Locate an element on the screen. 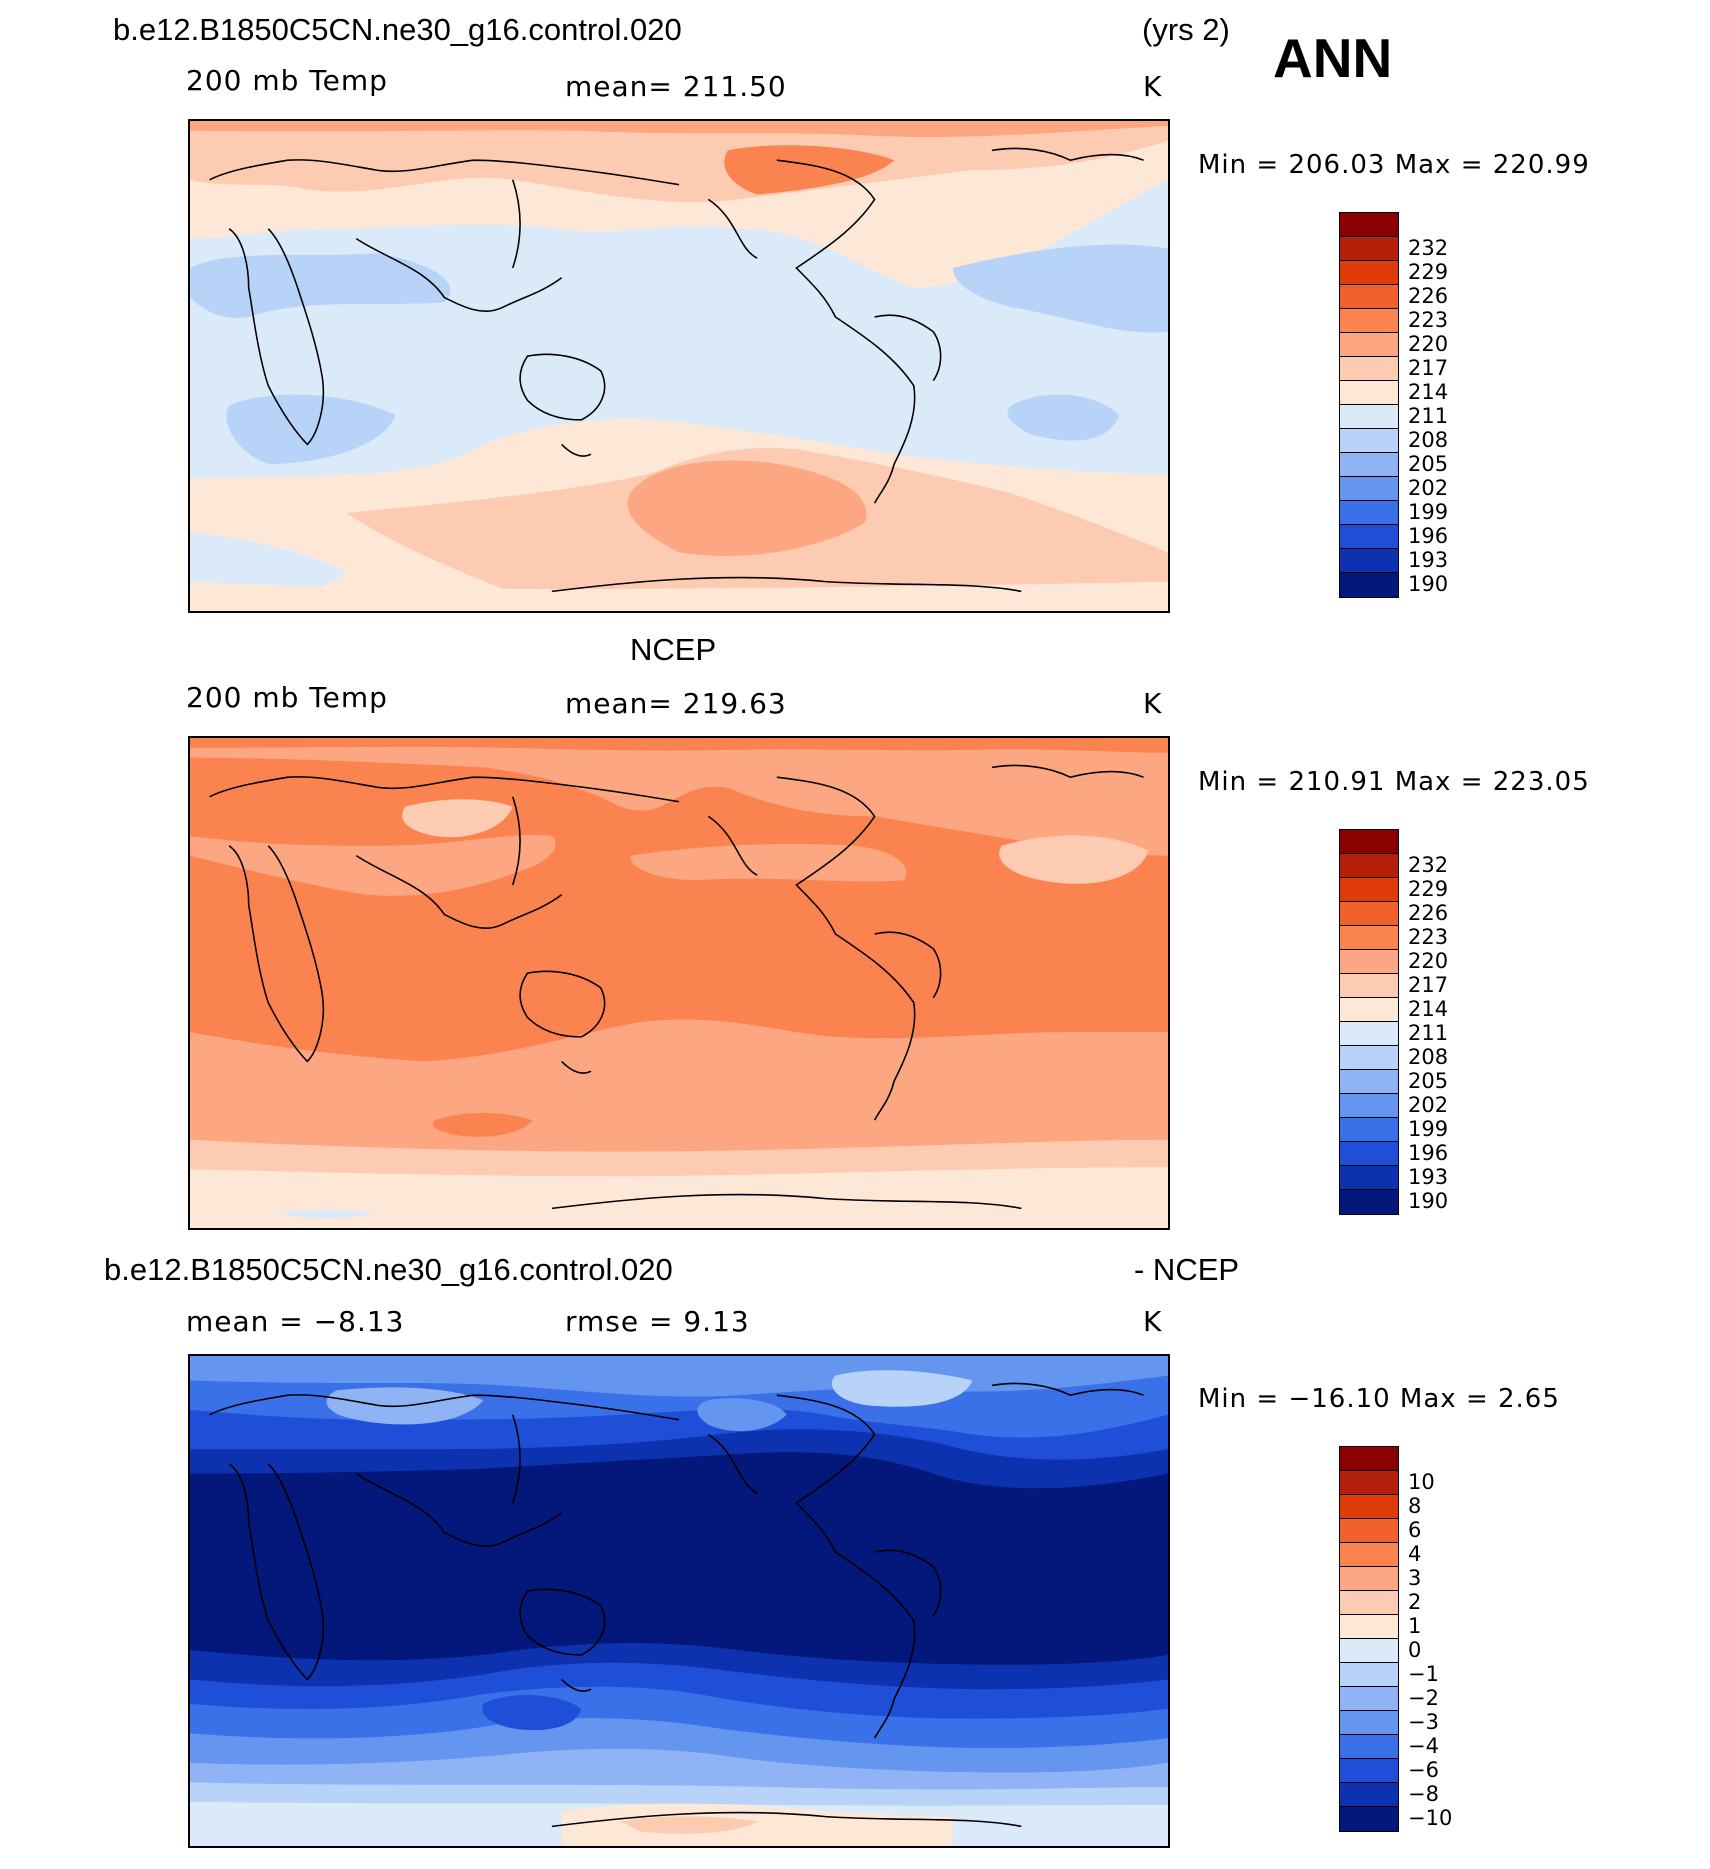  panel3-colorbar is located at coordinates (1369, 1639).